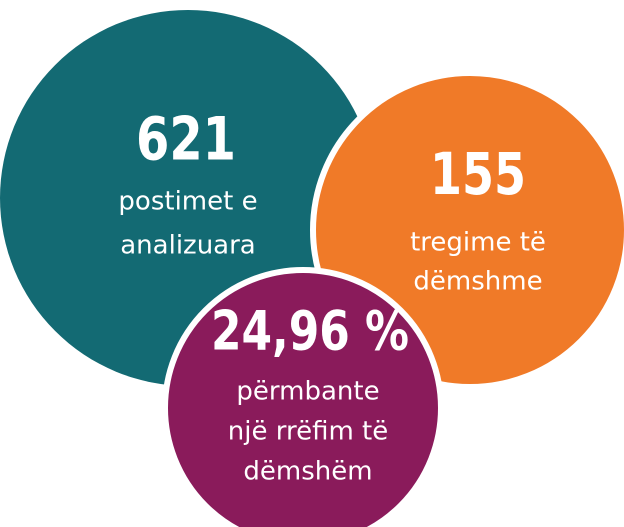  What do you see at coordinates (310, 331) in the screenshot?
I see `stat-value: 24,96 %` at bounding box center [310, 331].